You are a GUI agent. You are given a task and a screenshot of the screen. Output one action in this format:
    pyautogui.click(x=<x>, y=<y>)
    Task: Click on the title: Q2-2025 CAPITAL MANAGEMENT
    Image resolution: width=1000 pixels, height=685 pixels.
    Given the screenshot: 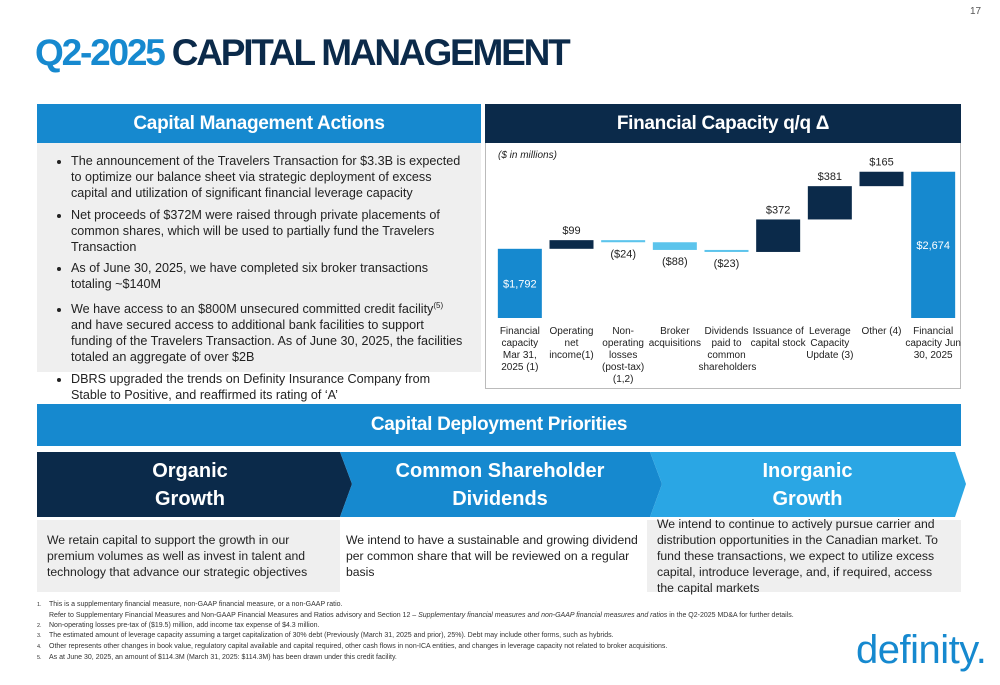 What is the action you would take?
    pyautogui.click(x=303, y=53)
    